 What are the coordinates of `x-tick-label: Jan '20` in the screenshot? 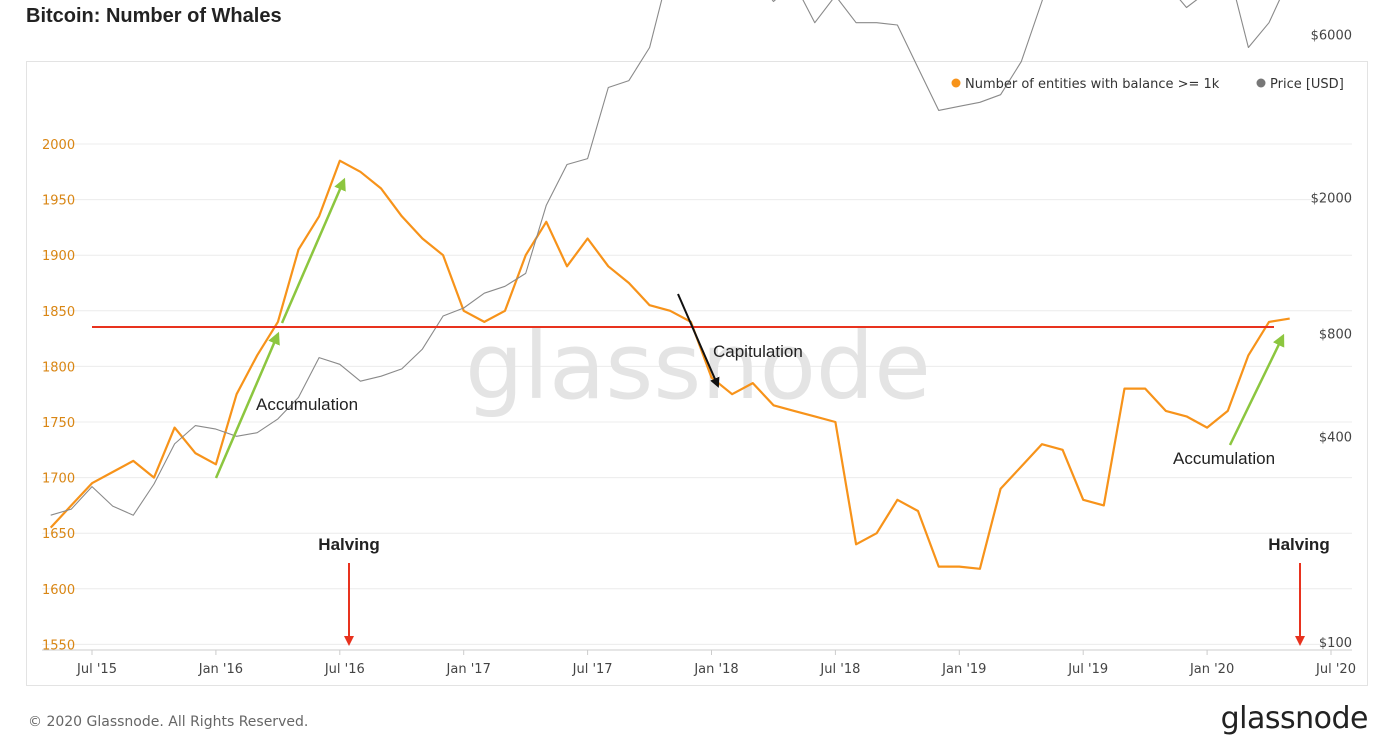 It's located at (1211, 669).